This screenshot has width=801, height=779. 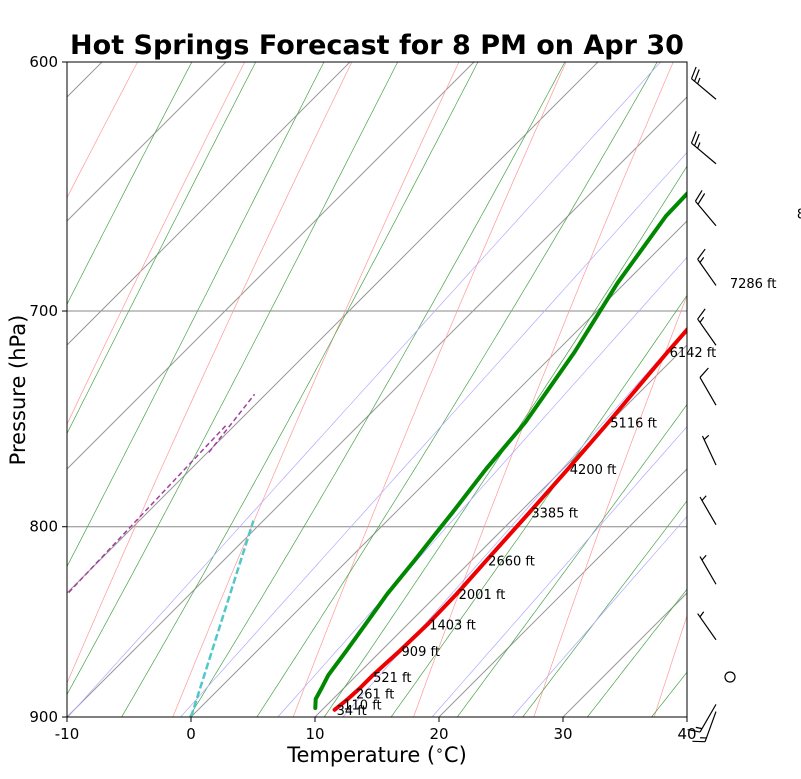 I want to click on height-label: 6142 ft, so click(x=693, y=353).